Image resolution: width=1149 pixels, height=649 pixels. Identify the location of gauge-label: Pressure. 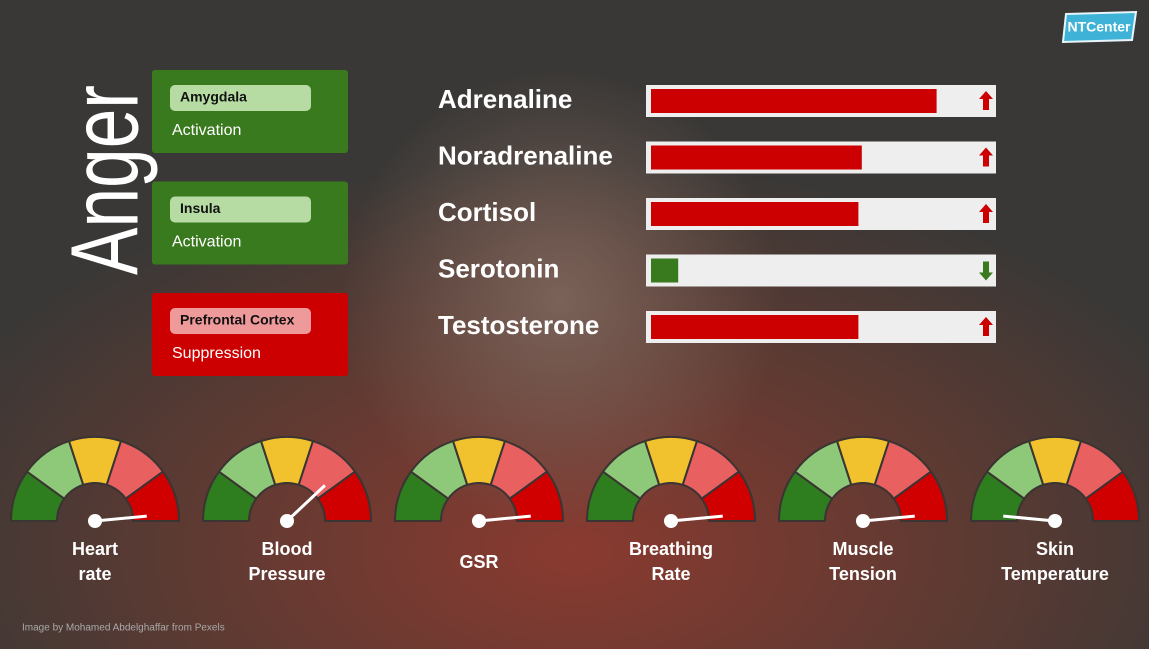
(286, 574).